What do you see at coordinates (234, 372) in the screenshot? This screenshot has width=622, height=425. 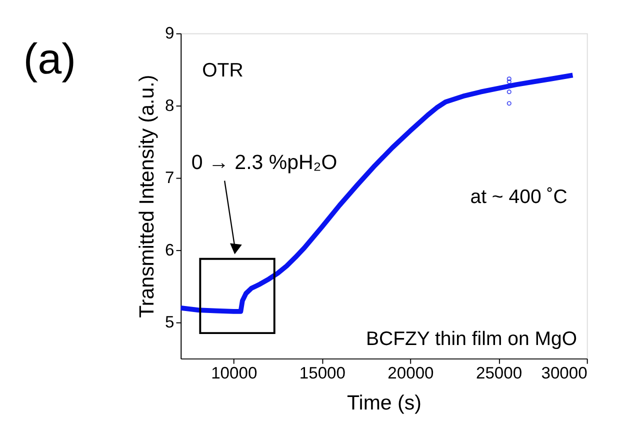 I see `x-tick-label: 10000` at bounding box center [234, 372].